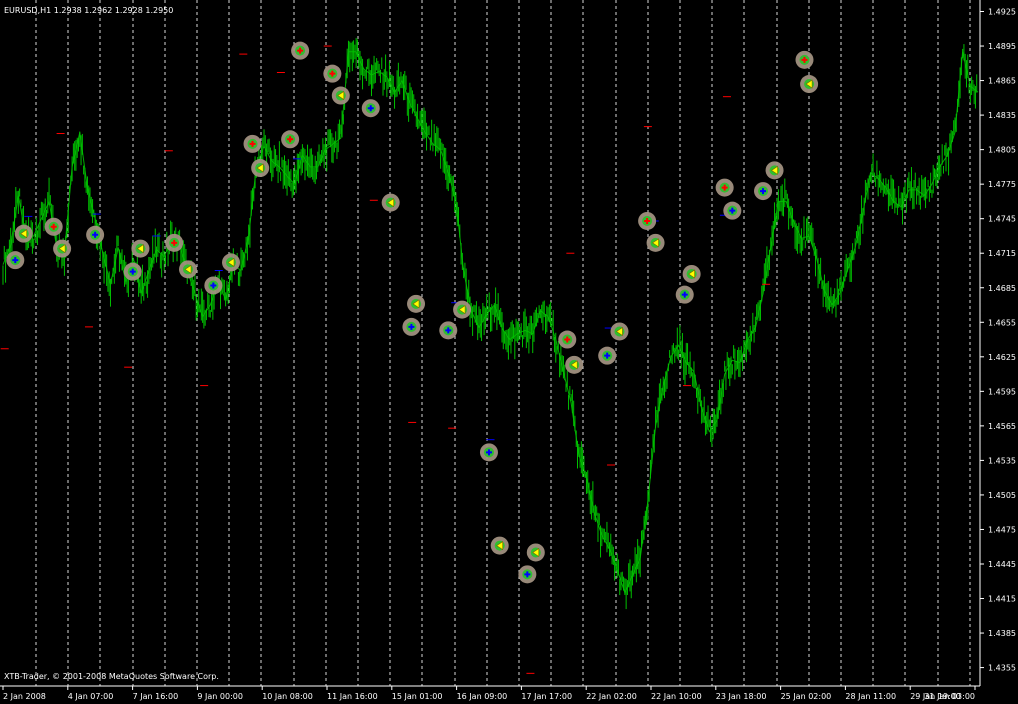 This screenshot has width=1018, height=704. What do you see at coordinates (546, 696) in the screenshot?
I see `x-tick-label: 17 Jan 17:00` at bounding box center [546, 696].